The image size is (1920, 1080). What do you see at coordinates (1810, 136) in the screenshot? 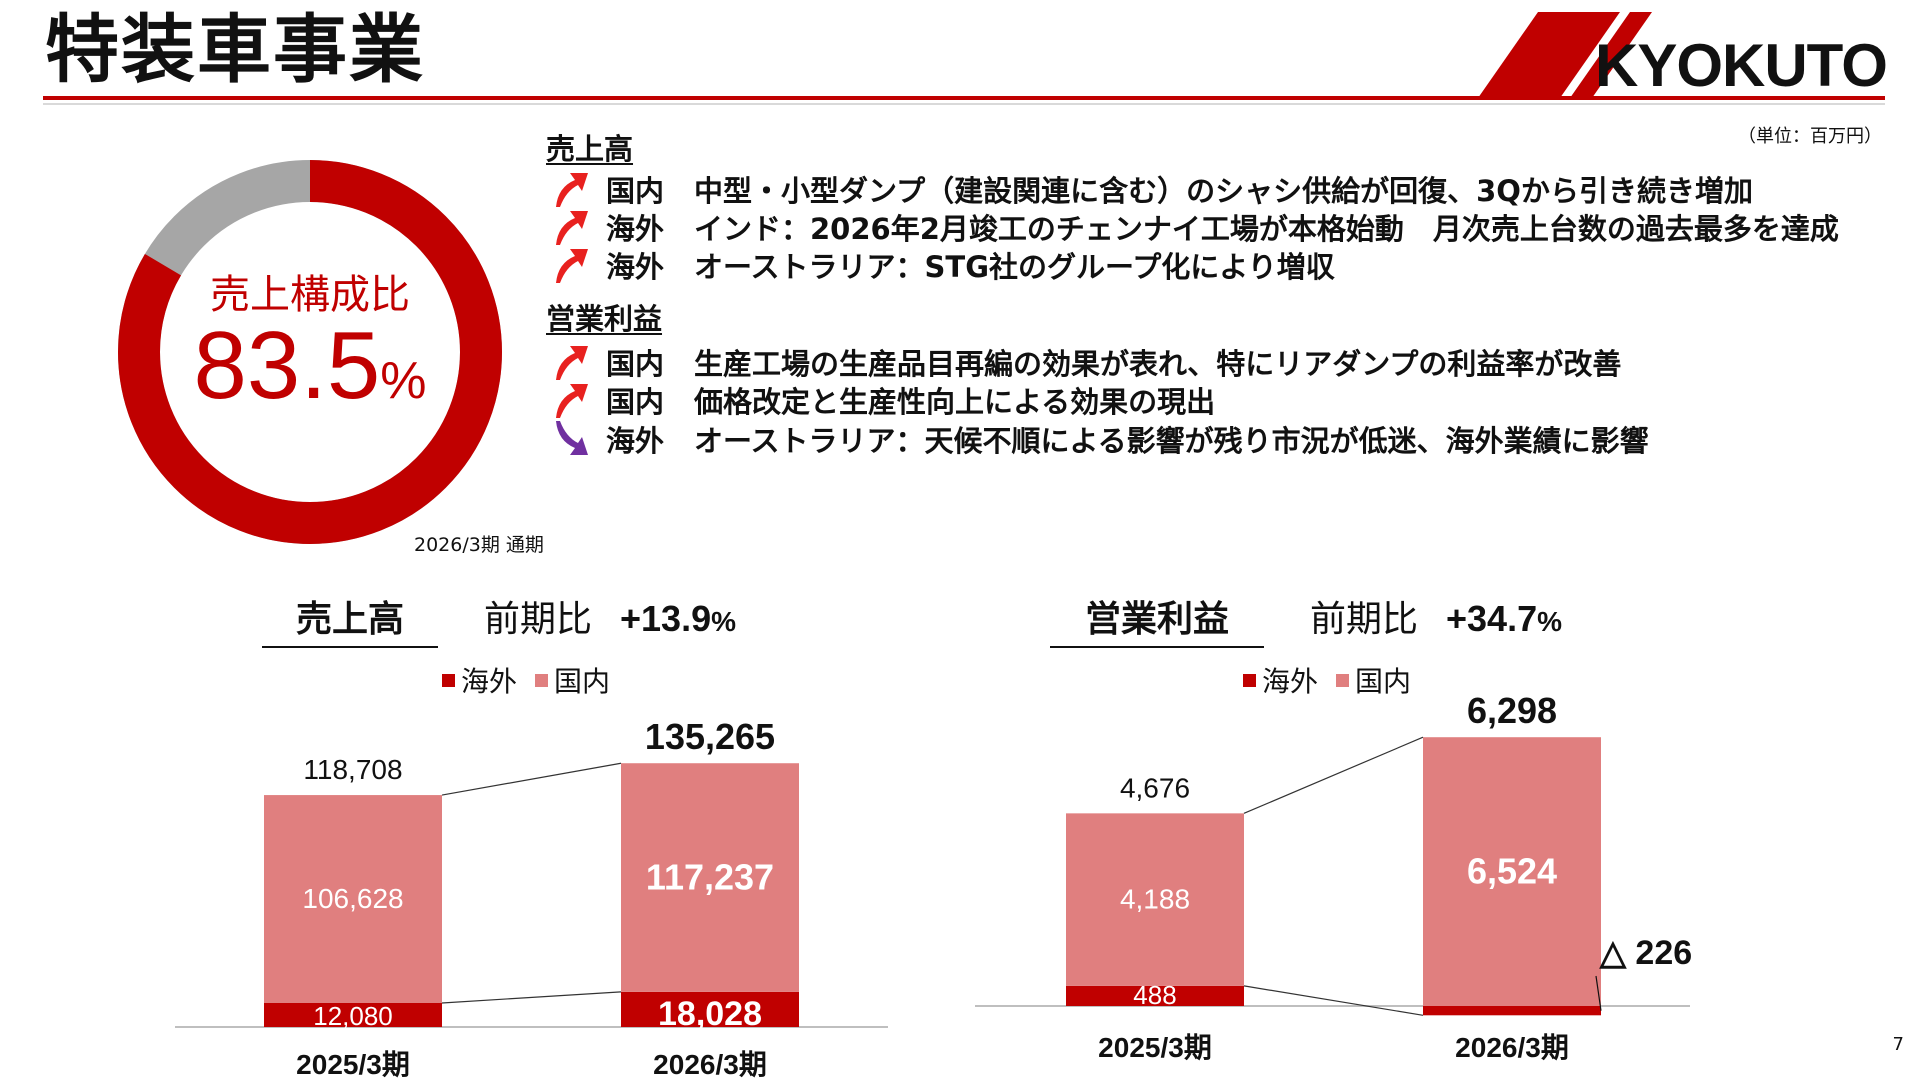
I see `unit-label: （単位：百万円）` at bounding box center [1810, 136].